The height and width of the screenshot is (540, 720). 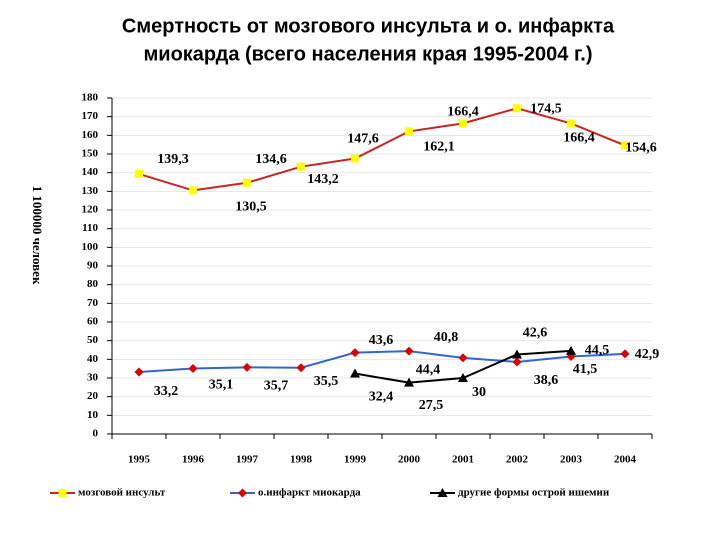 I want to click on y-tick-label: 30, so click(x=93, y=378).